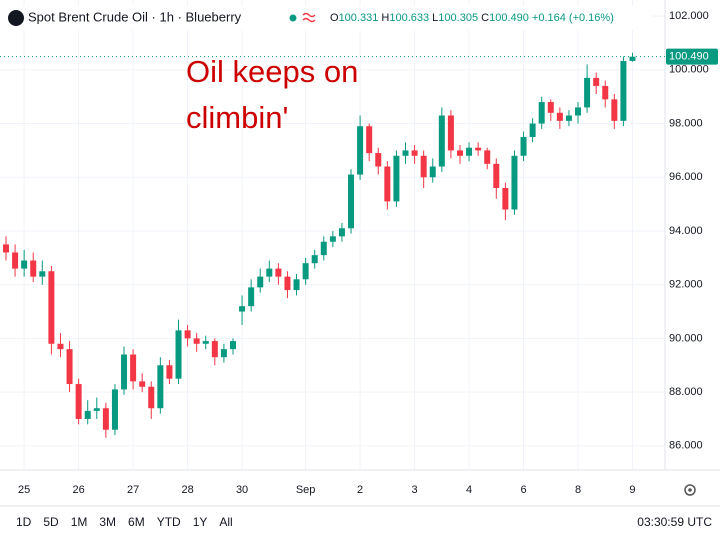 The image size is (720, 541). What do you see at coordinates (225, 522) in the screenshot?
I see `range-button: All` at bounding box center [225, 522].